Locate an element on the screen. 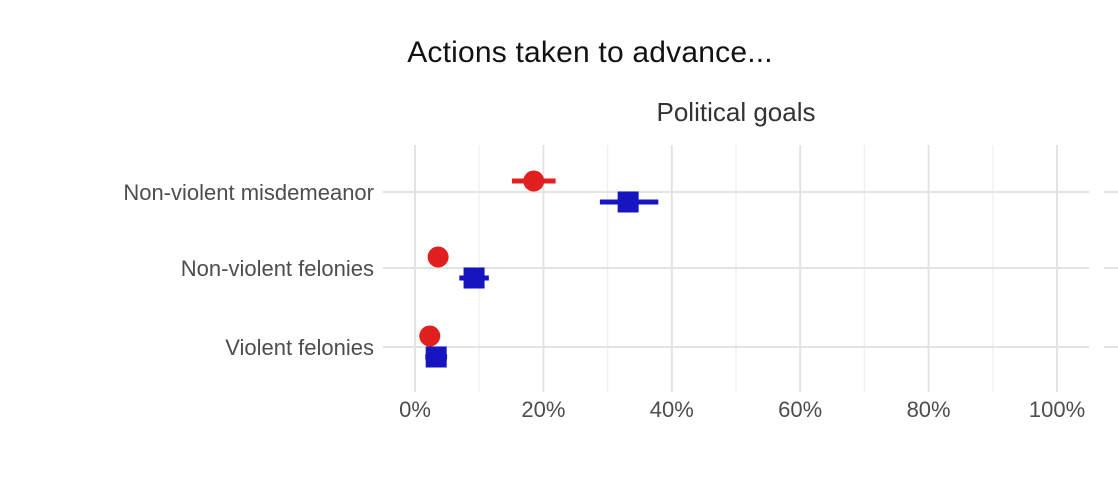 The width and height of the screenshot is (1118, 480). x-axis-tick-label: 40% is located at coordinates (672, 409).